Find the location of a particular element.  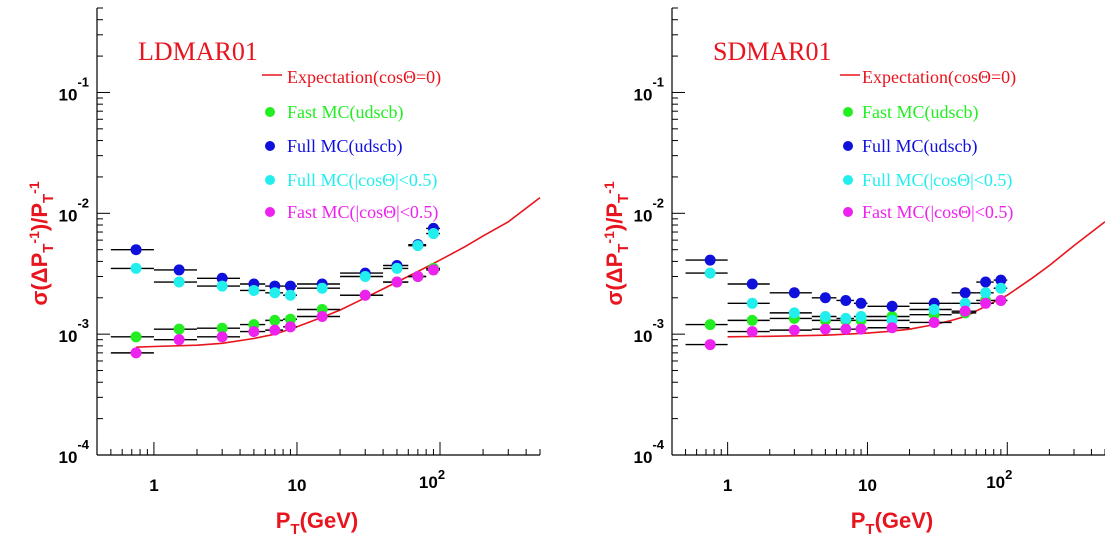

y-axis-label: σ(ΔPT-1)/PT-1 is located at coordinates (41, 243).